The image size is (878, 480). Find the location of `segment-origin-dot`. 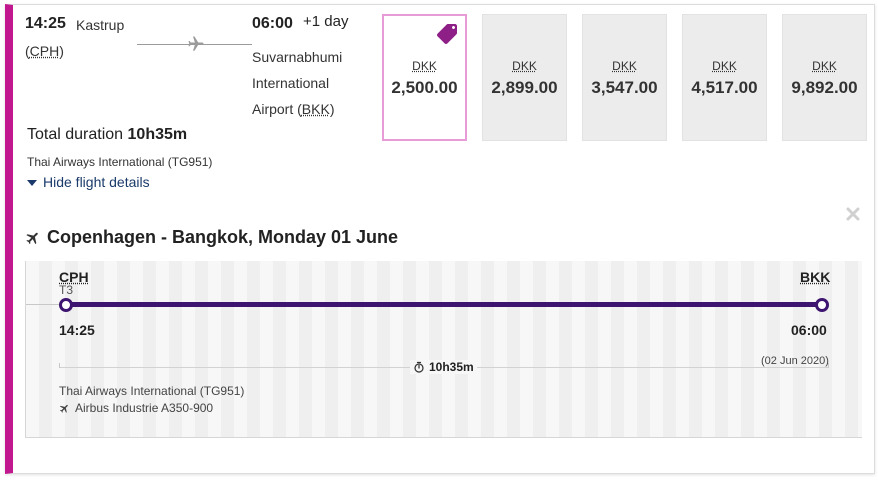

segment-origin-dot is located at coordinates (66, 305).